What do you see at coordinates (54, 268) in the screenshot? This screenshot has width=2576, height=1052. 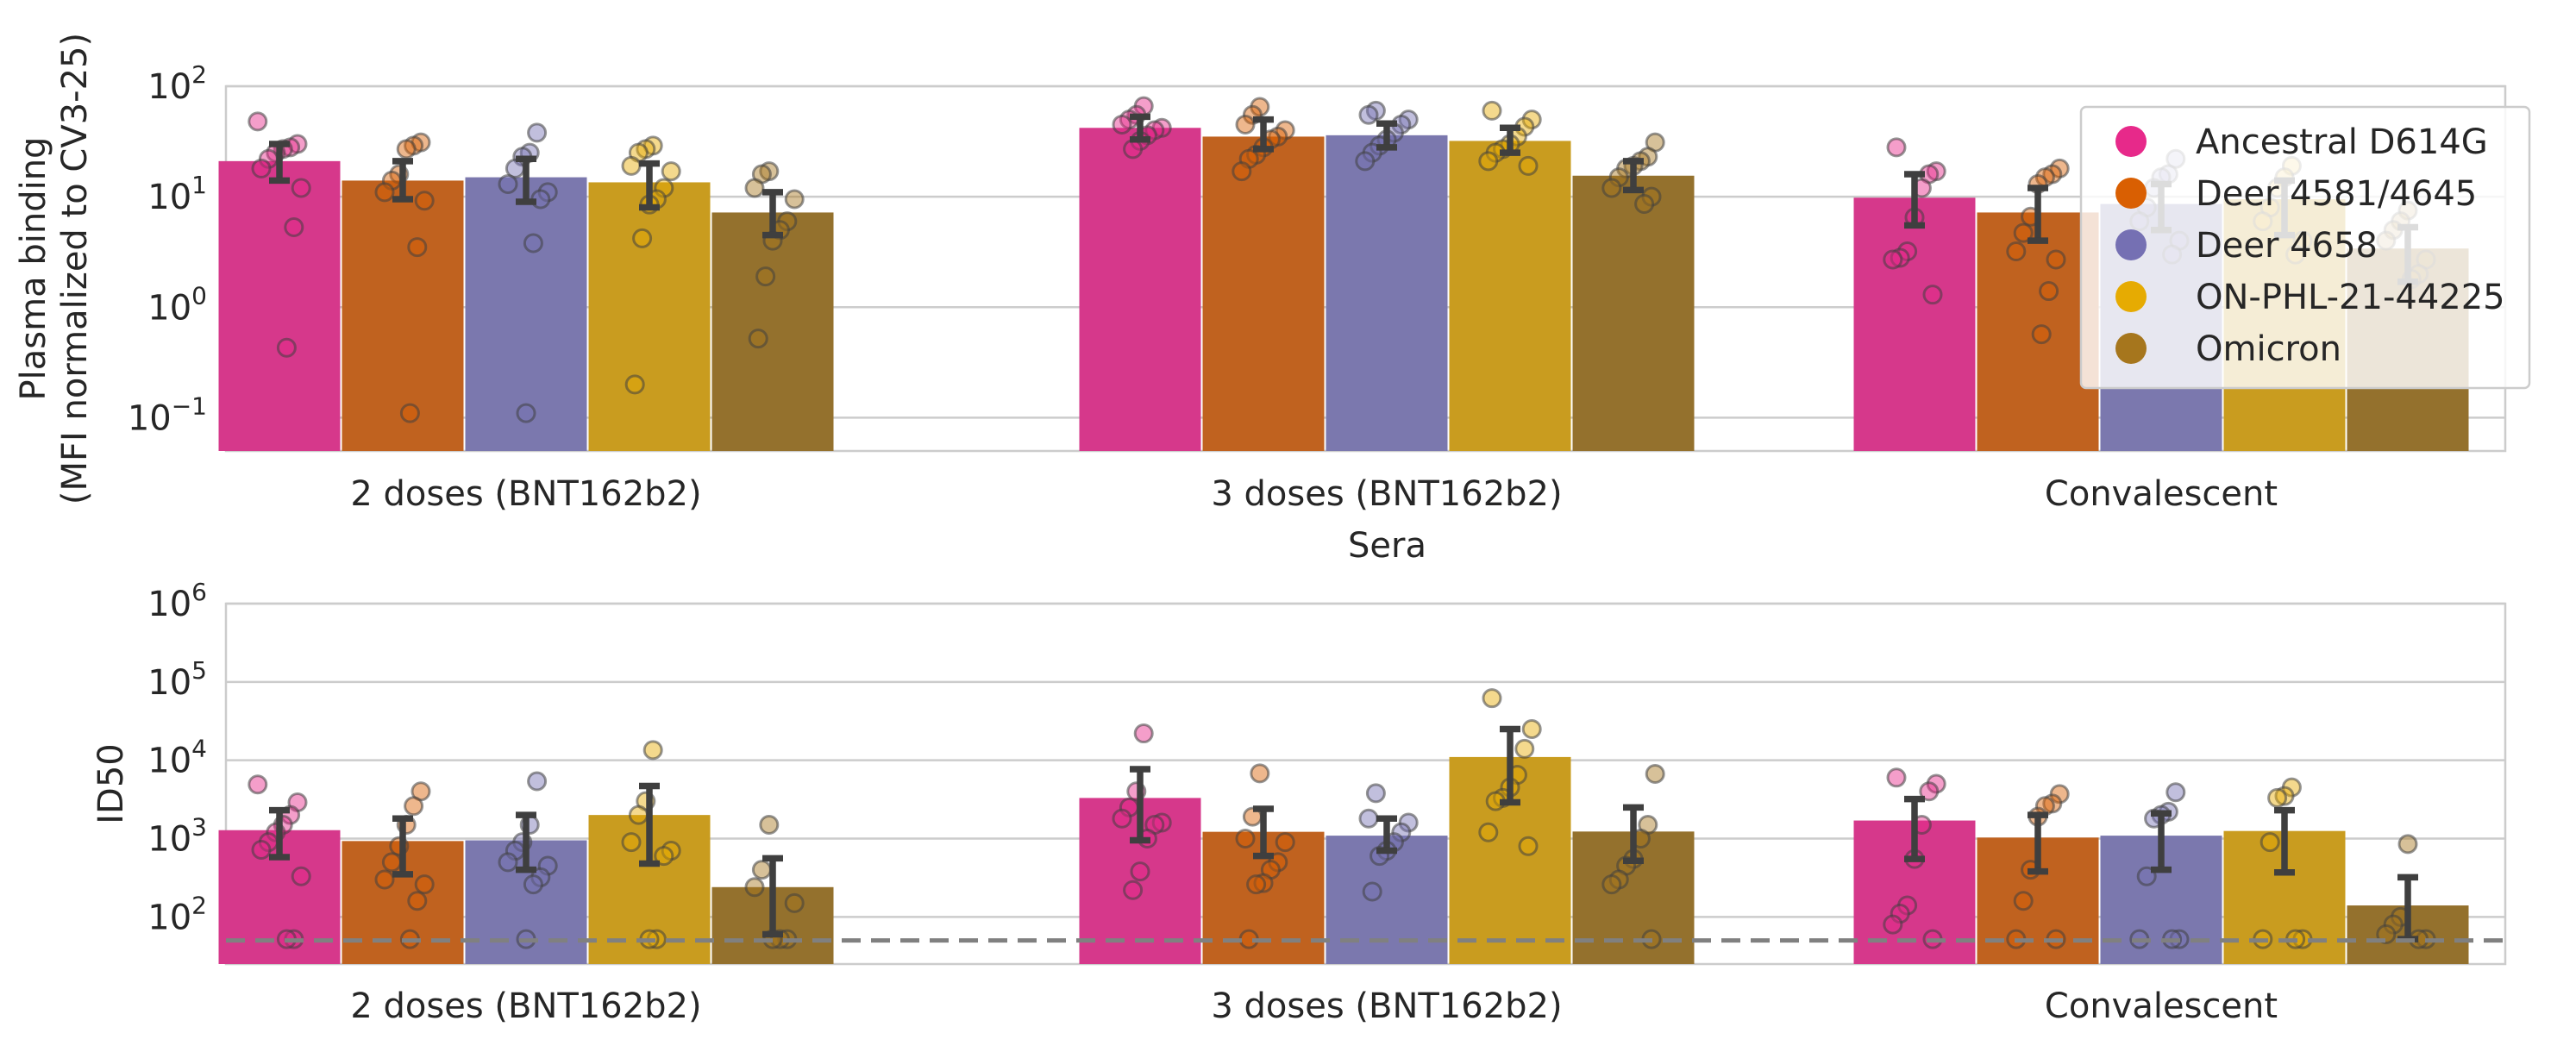 I see `y-axis-label: Plasma binding(MFI normalized to CV3-25)` at bounding box center [54, 268].